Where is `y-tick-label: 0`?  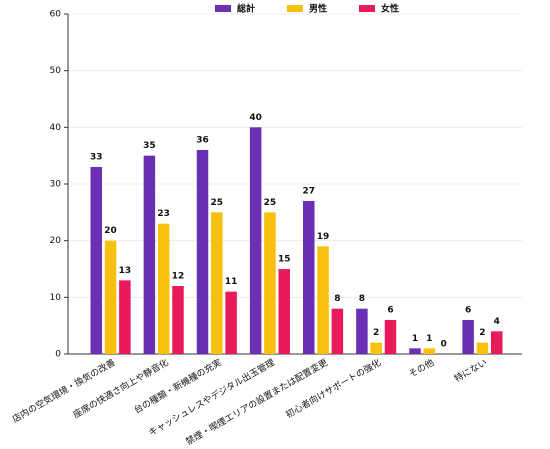 y-tick-label: 0 is located at coordinates (58, 355).